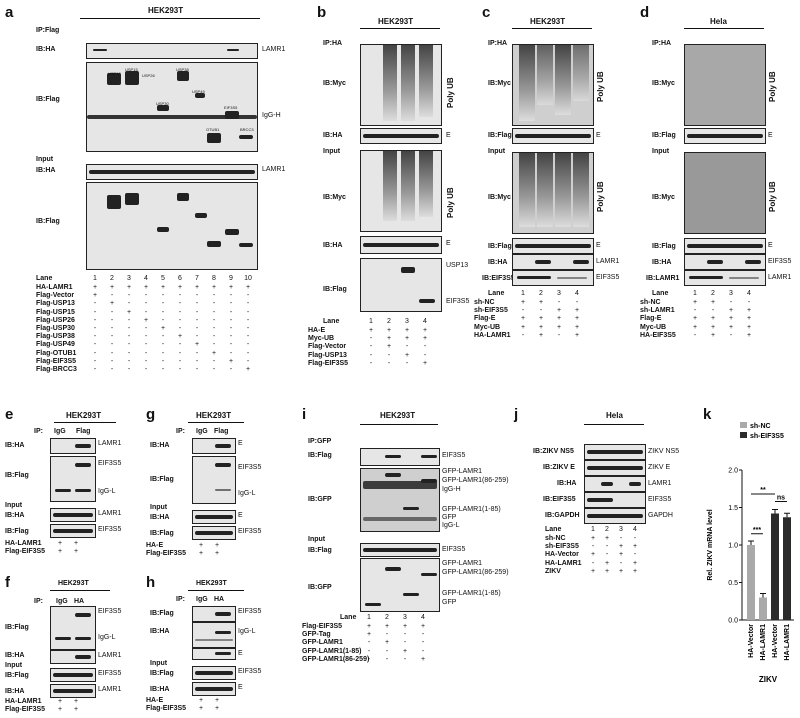  Describe the element at coordinates (462, 563) in the screenshot. I see `panel-i-gfp-lamr1-b: GFP-LAMR1` at that location.